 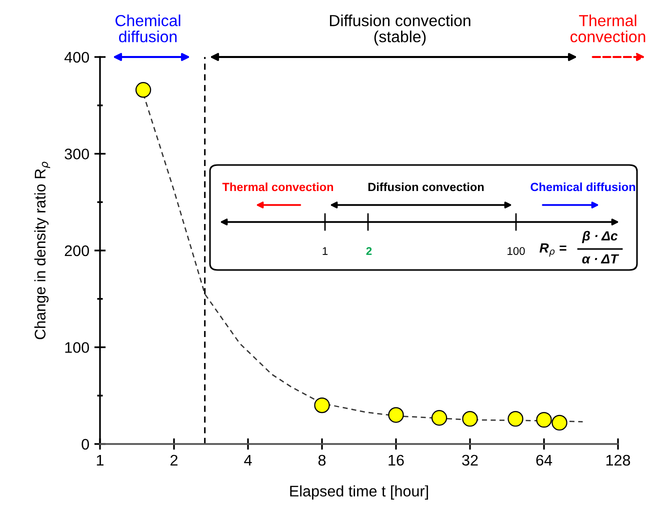 I want to click on y-tick-label: 0, so click(x=85, y=444).